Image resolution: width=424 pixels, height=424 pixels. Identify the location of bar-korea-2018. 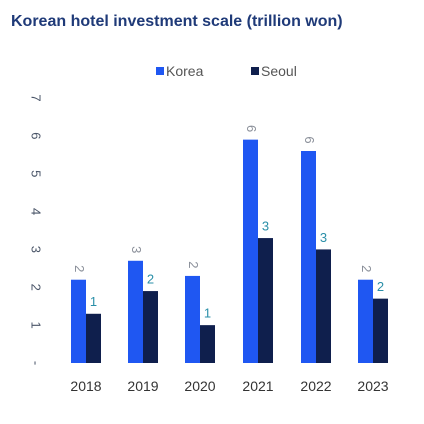
(78, 321).